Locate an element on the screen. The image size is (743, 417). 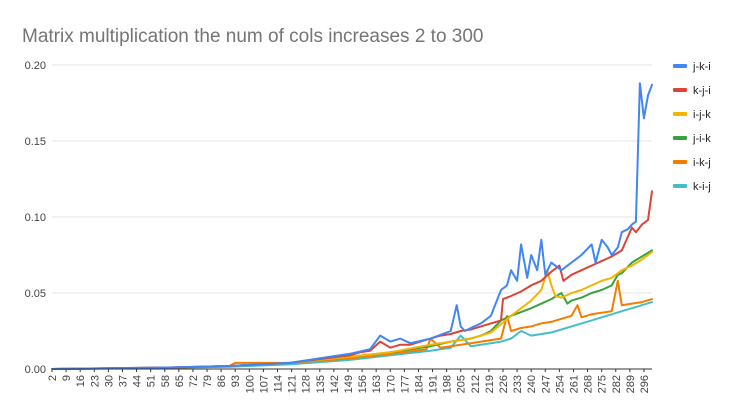
x-tick-label: 128 is located at coordinates (307, 384).